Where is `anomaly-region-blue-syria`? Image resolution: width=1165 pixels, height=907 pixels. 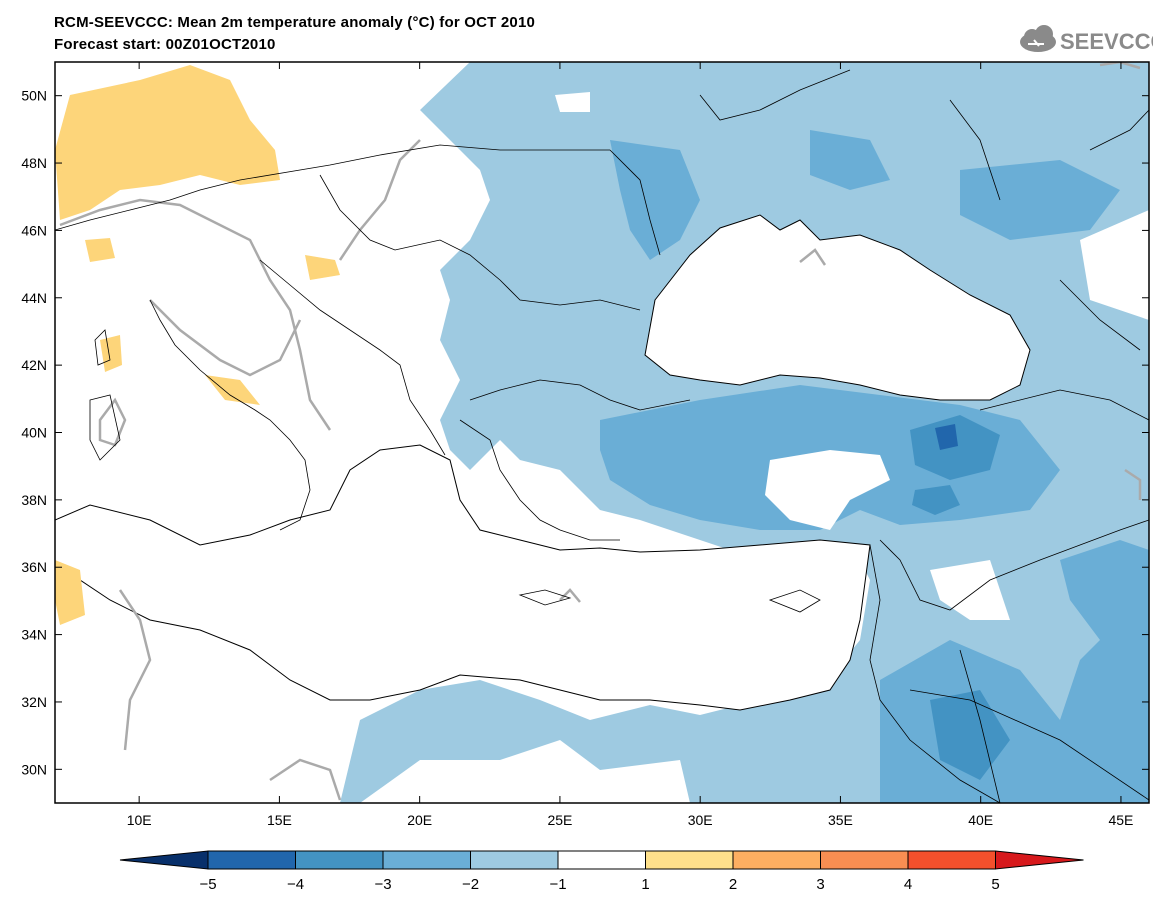
anomaly-region-blue-syria is located at coordinates (970, 735).